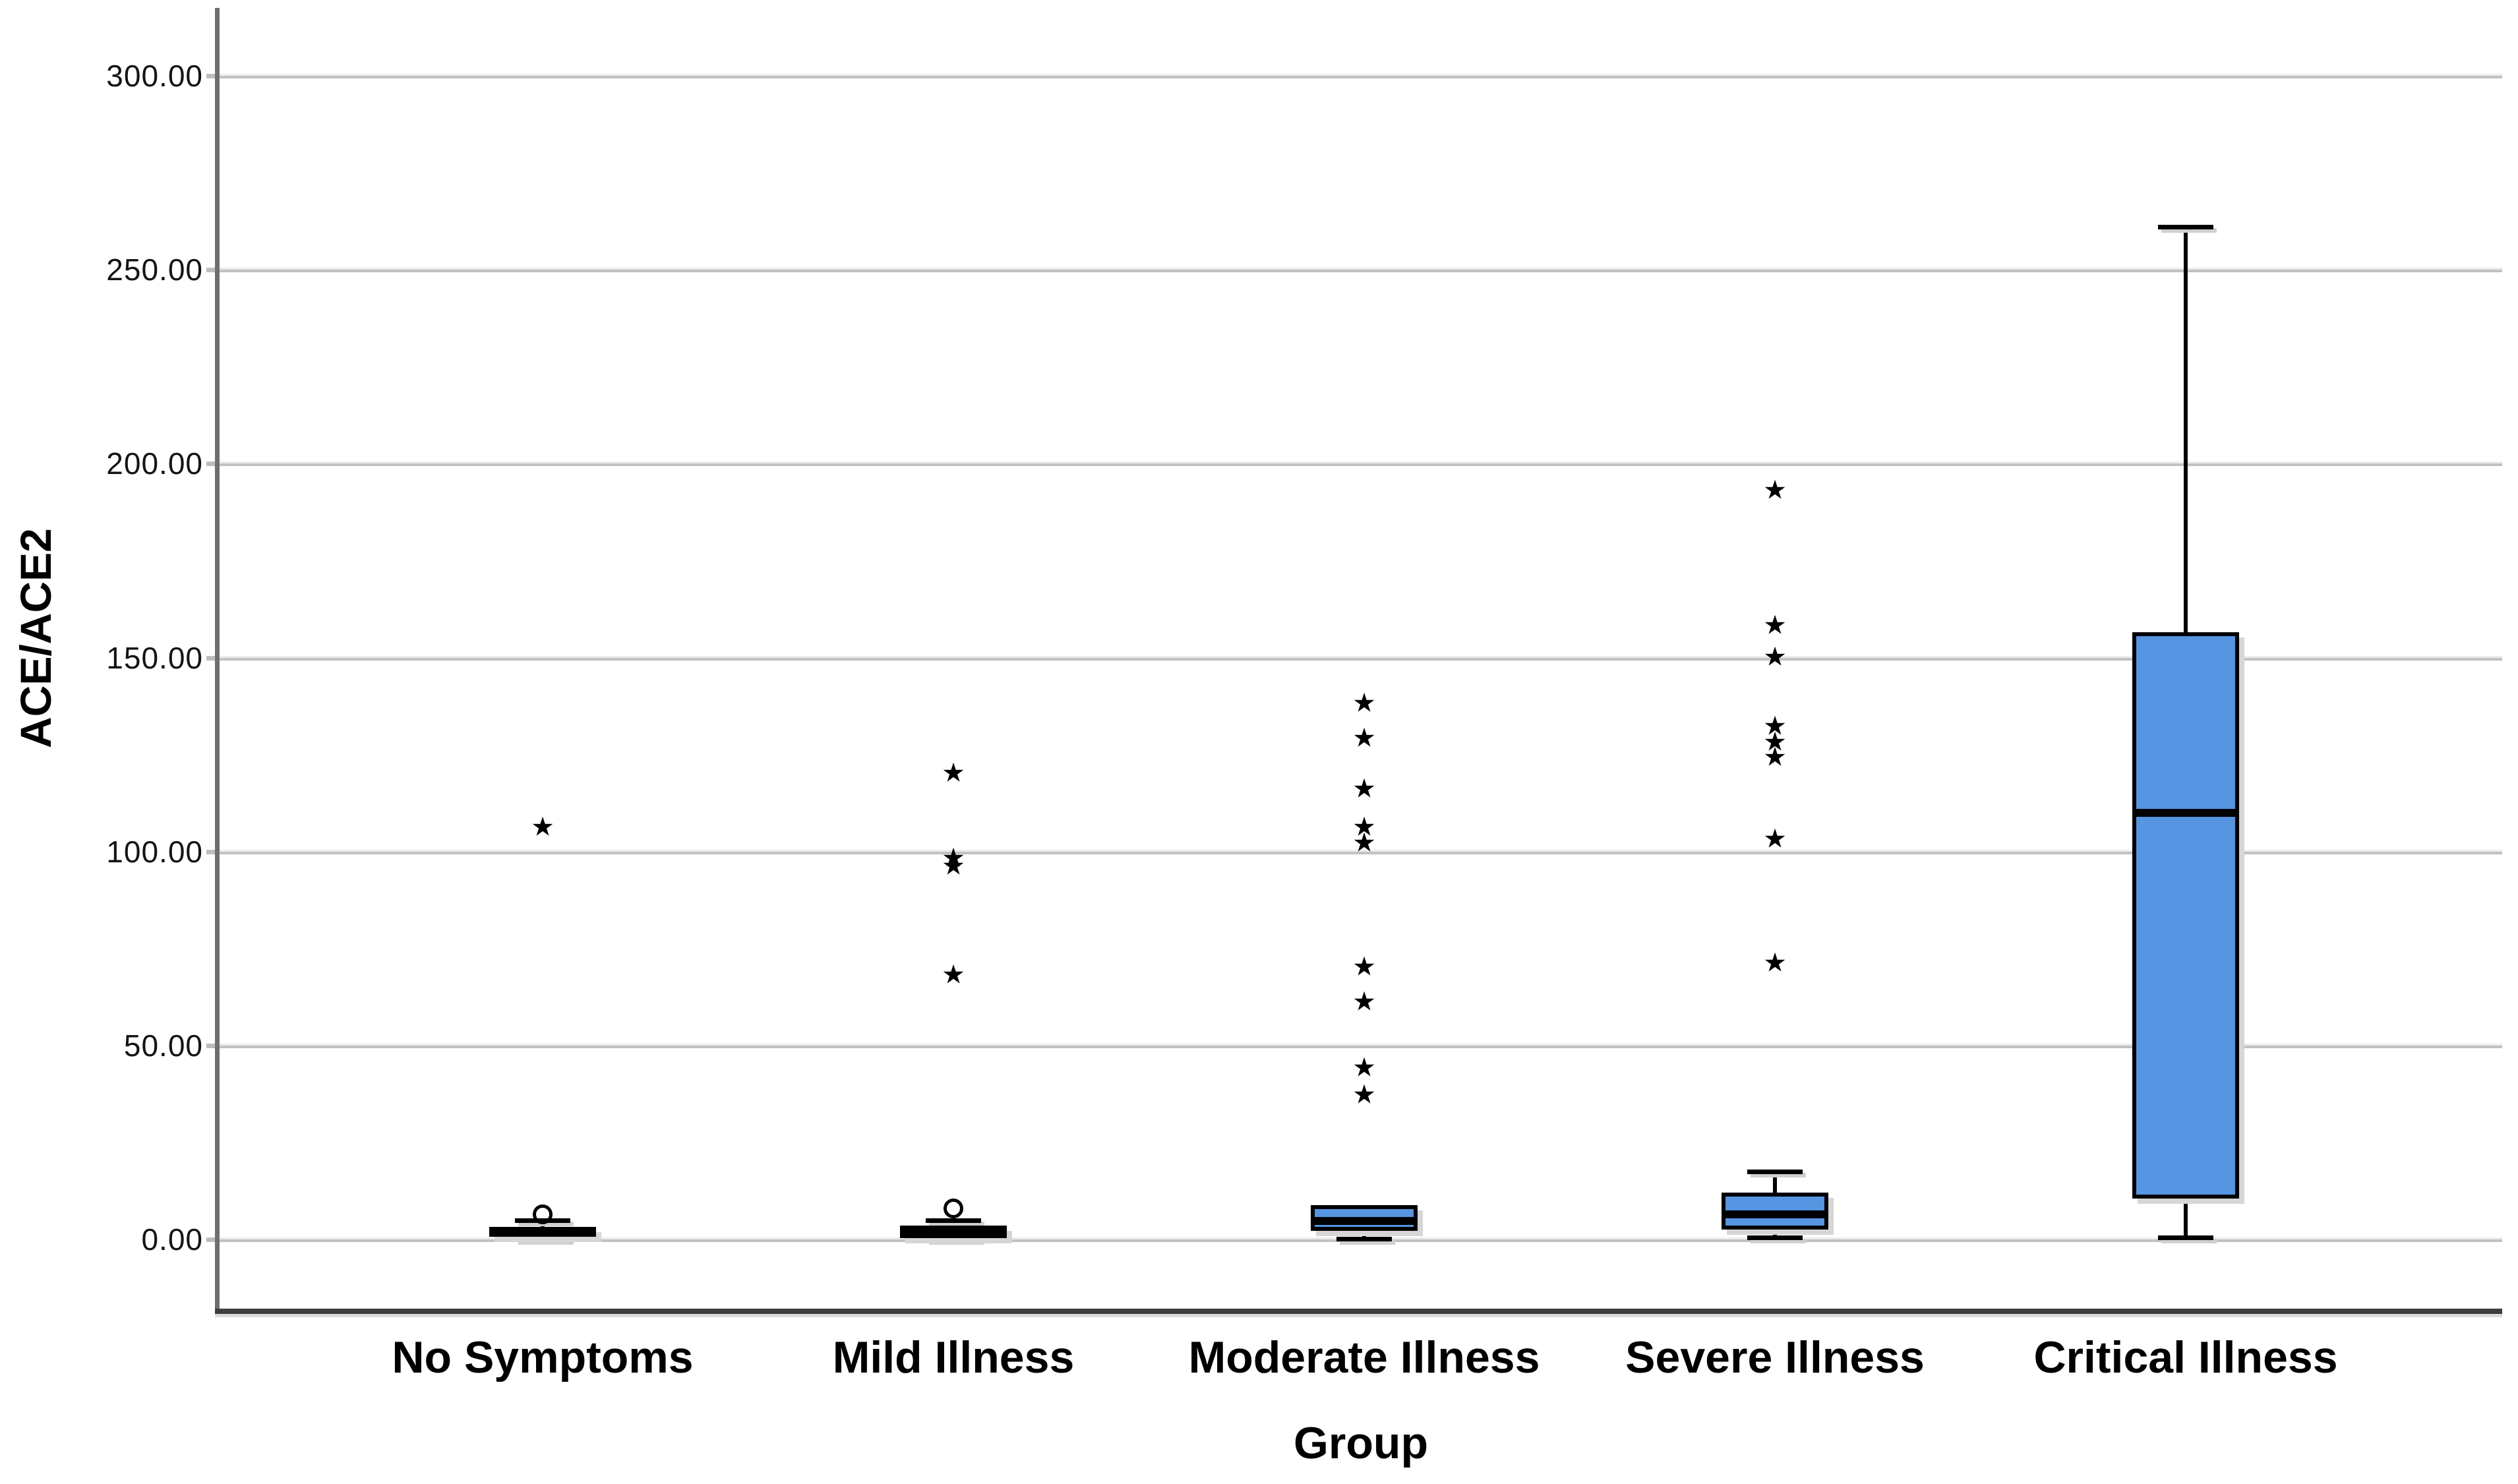 The height and width of the screenshot is (1484, 2518). What do you see at coordinates (154, 76) in the screenshot?
I see `y-tick-label: 300.00` at bounding box center [154, 76].